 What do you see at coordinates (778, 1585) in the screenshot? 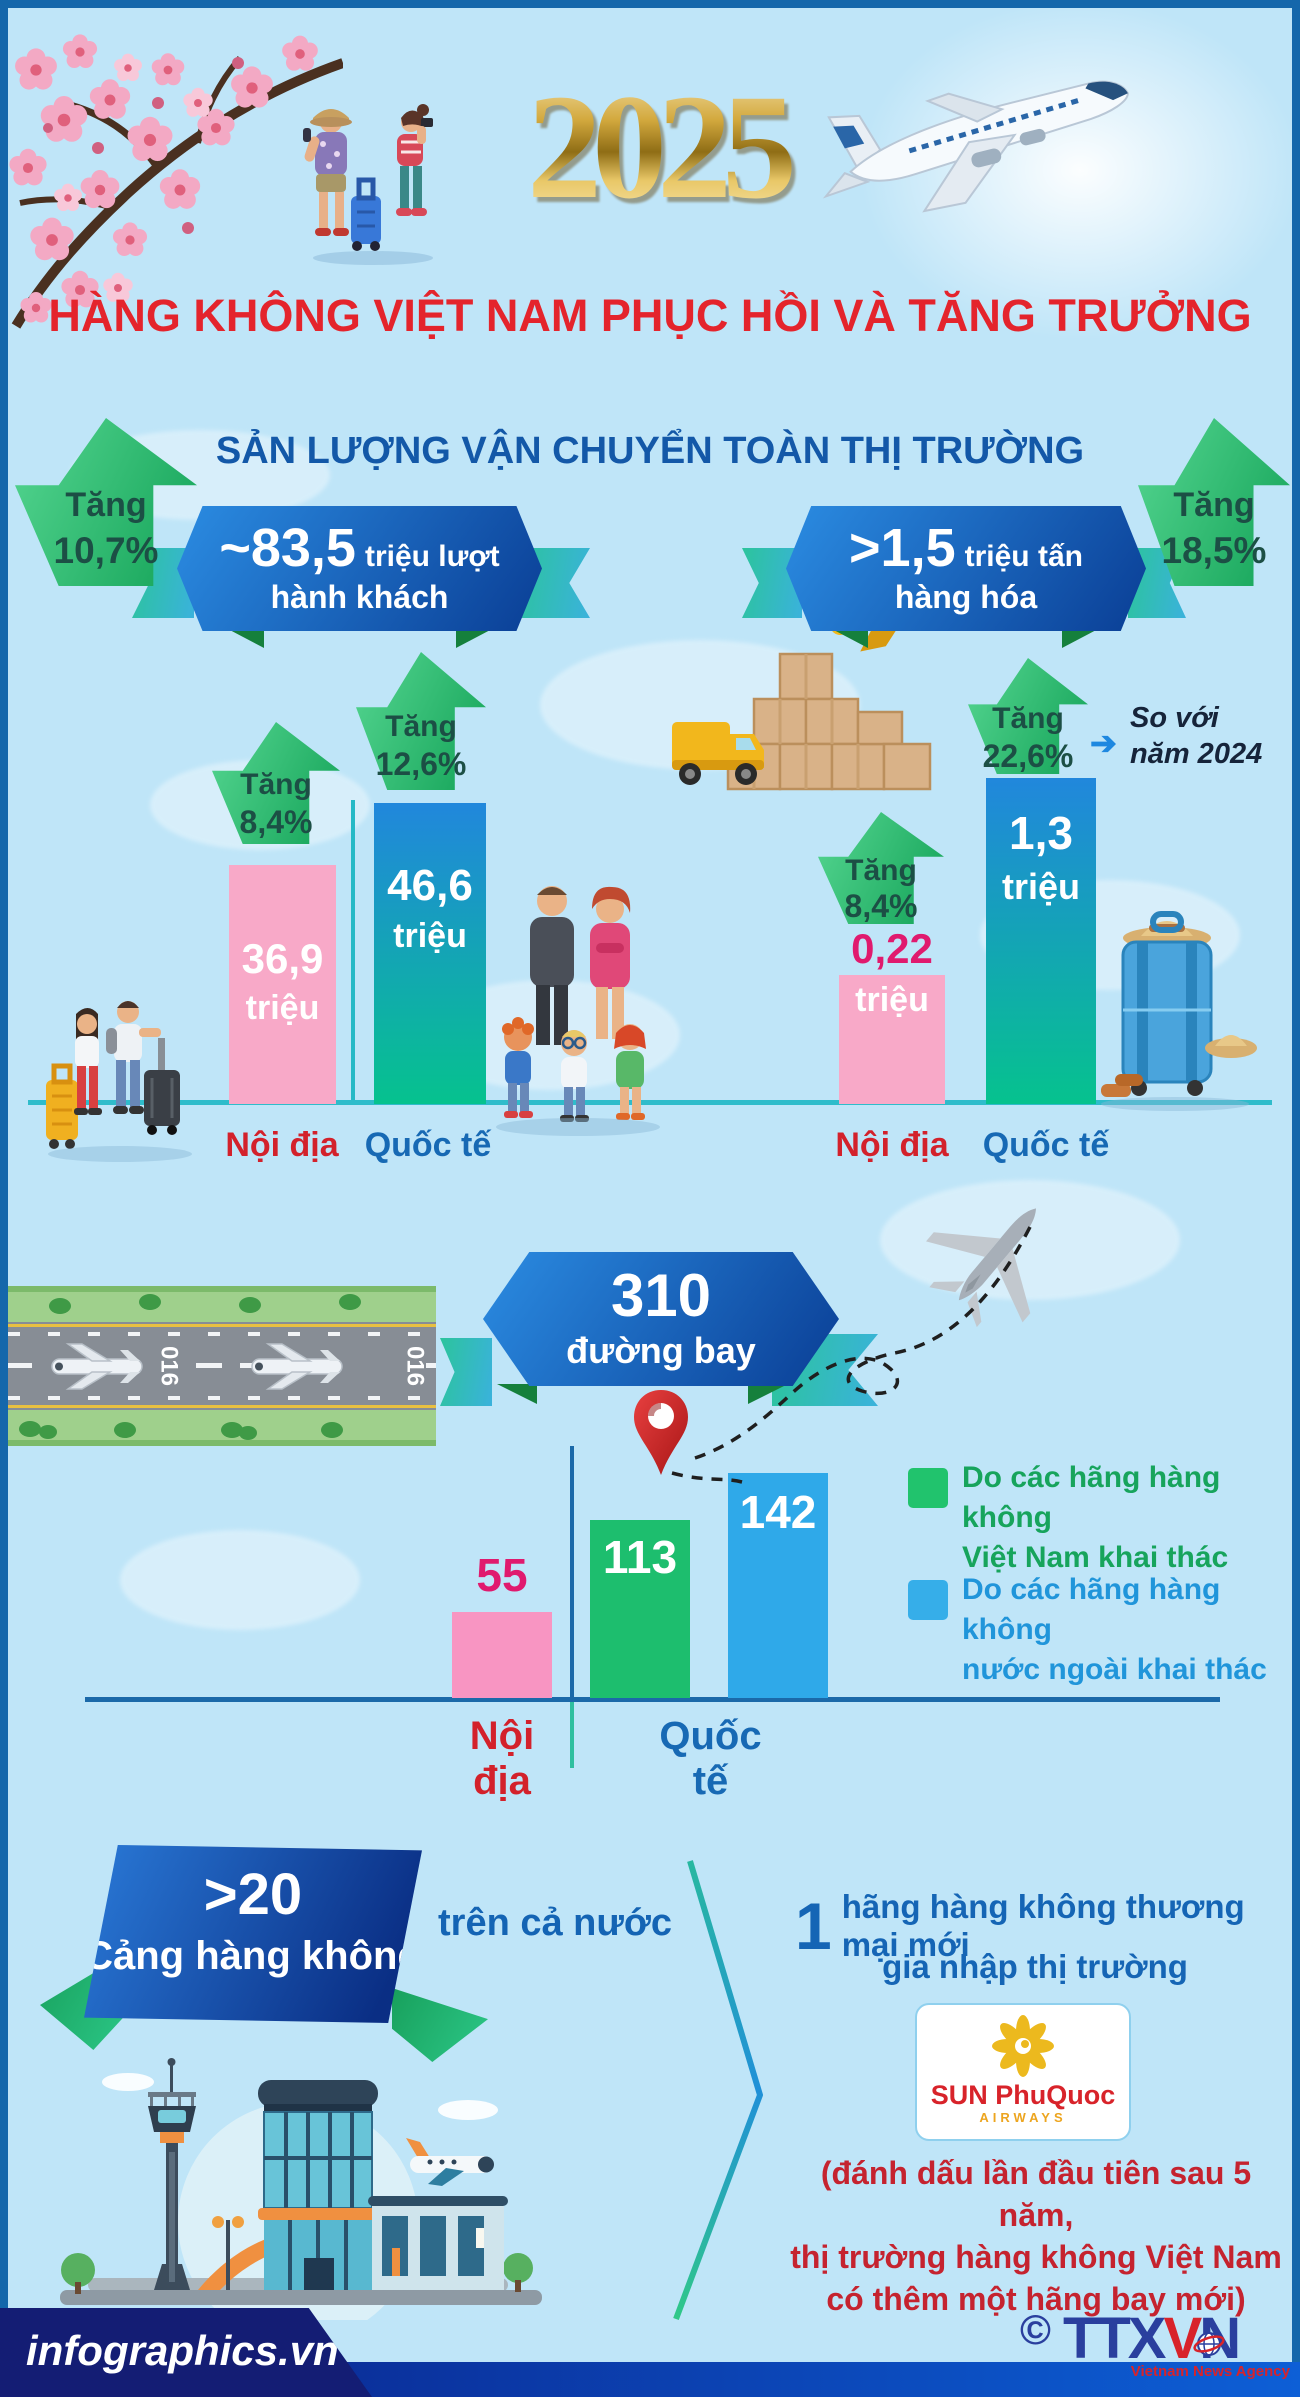
I see `bar-routes-foreign-airlines: 142` at bounding box center [778, 1585].